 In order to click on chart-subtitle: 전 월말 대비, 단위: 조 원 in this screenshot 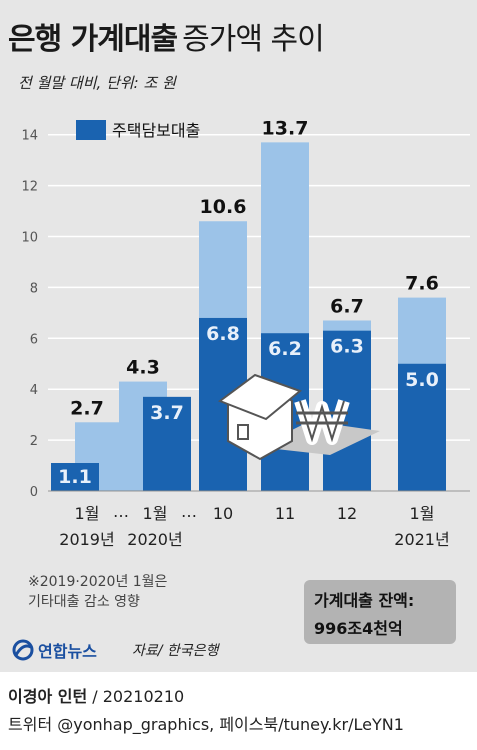, I will do `click(97, 83)`.